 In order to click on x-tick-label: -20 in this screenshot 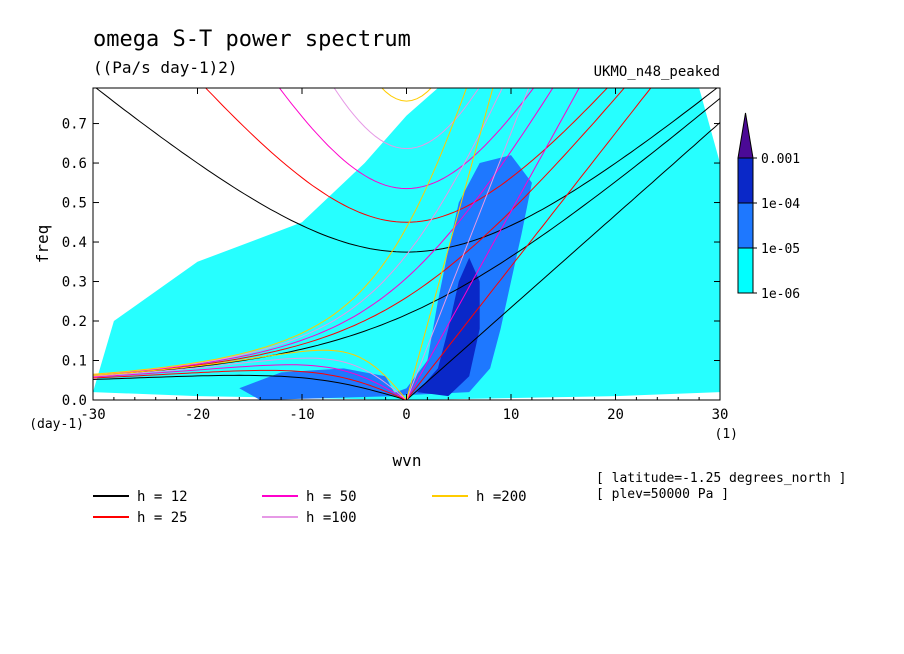, I will do `click(197, 415)`.